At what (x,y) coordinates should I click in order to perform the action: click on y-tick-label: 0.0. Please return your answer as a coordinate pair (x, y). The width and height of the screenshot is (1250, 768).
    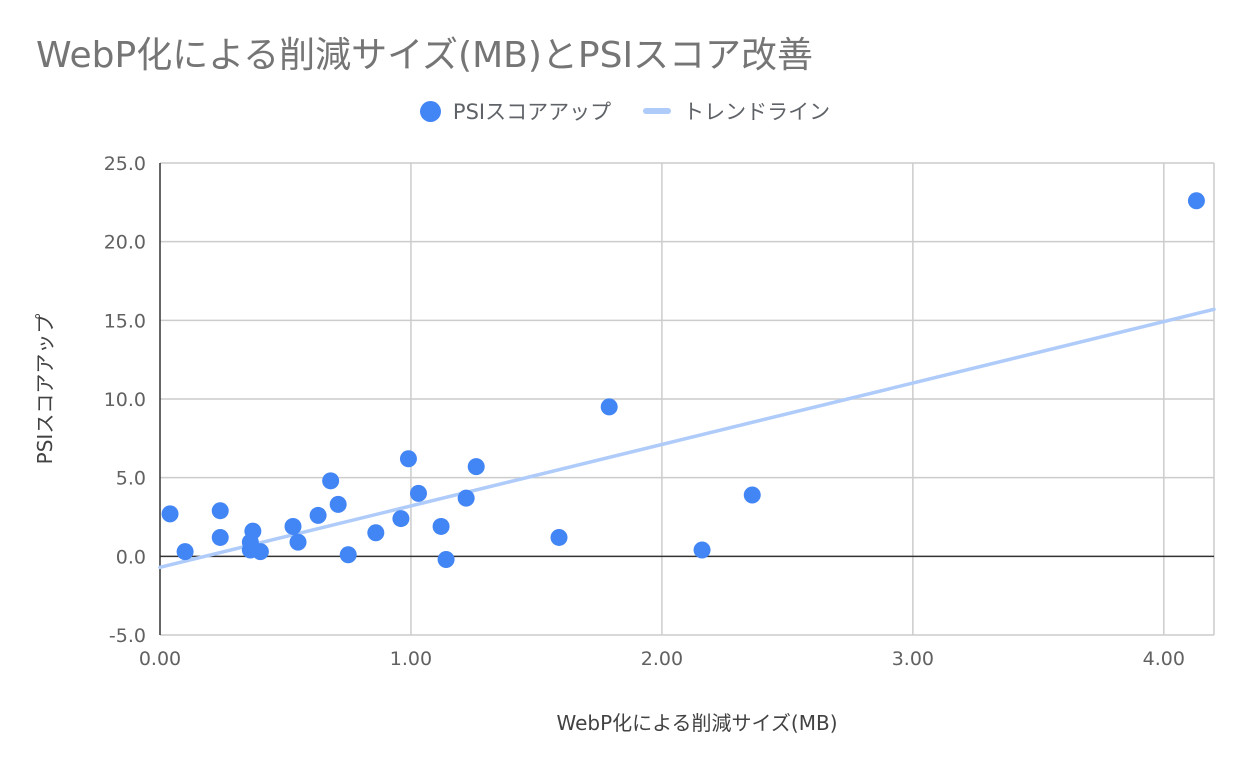
    Looking at the image, I should click on (131, 557).